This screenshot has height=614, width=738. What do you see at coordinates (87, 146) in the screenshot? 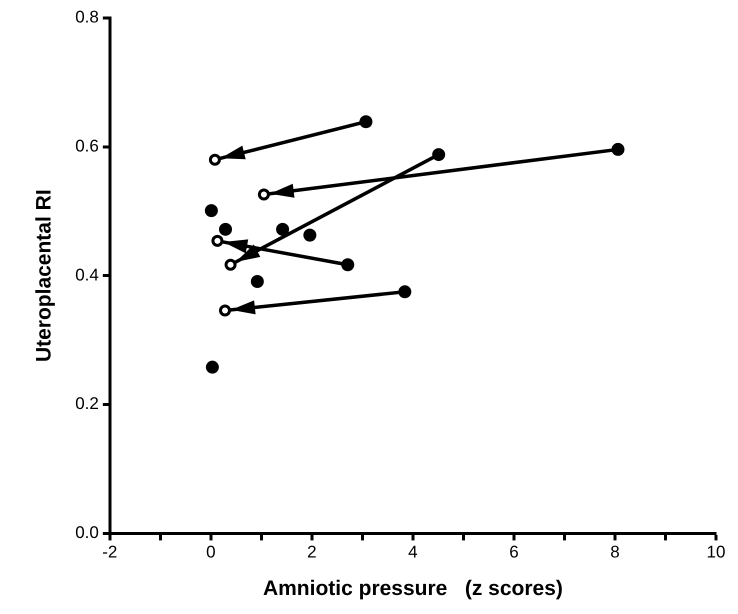
I see `y-tick-label: 0.6` at bounding box center [87, 146].